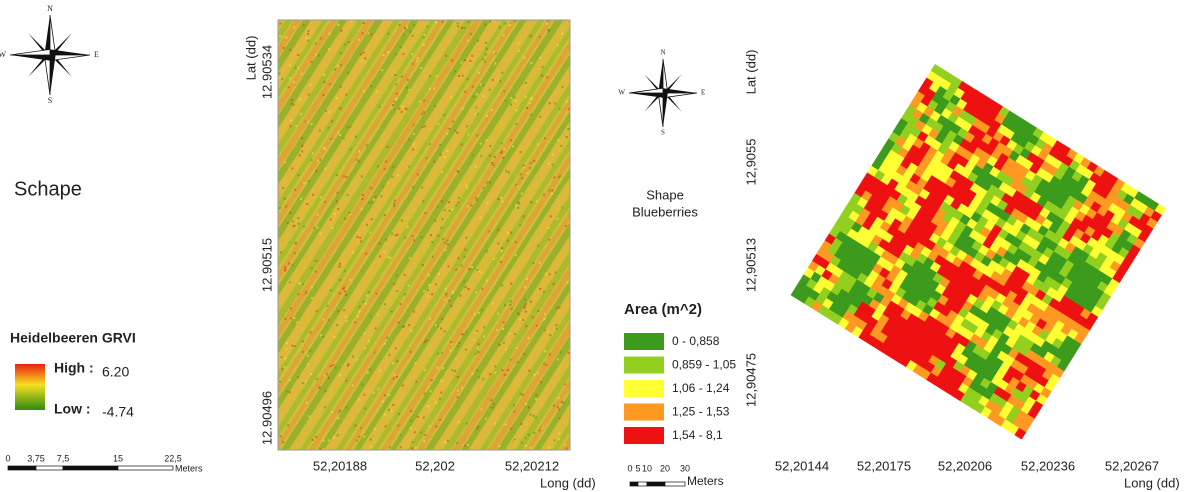  I want to click on scale-label: 15, so click(118, 458).